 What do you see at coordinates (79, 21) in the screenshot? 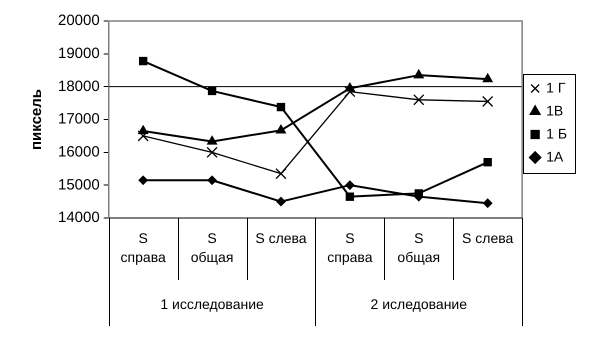
I see `y-tick-label: 20000` at bounding box center [79, 21].